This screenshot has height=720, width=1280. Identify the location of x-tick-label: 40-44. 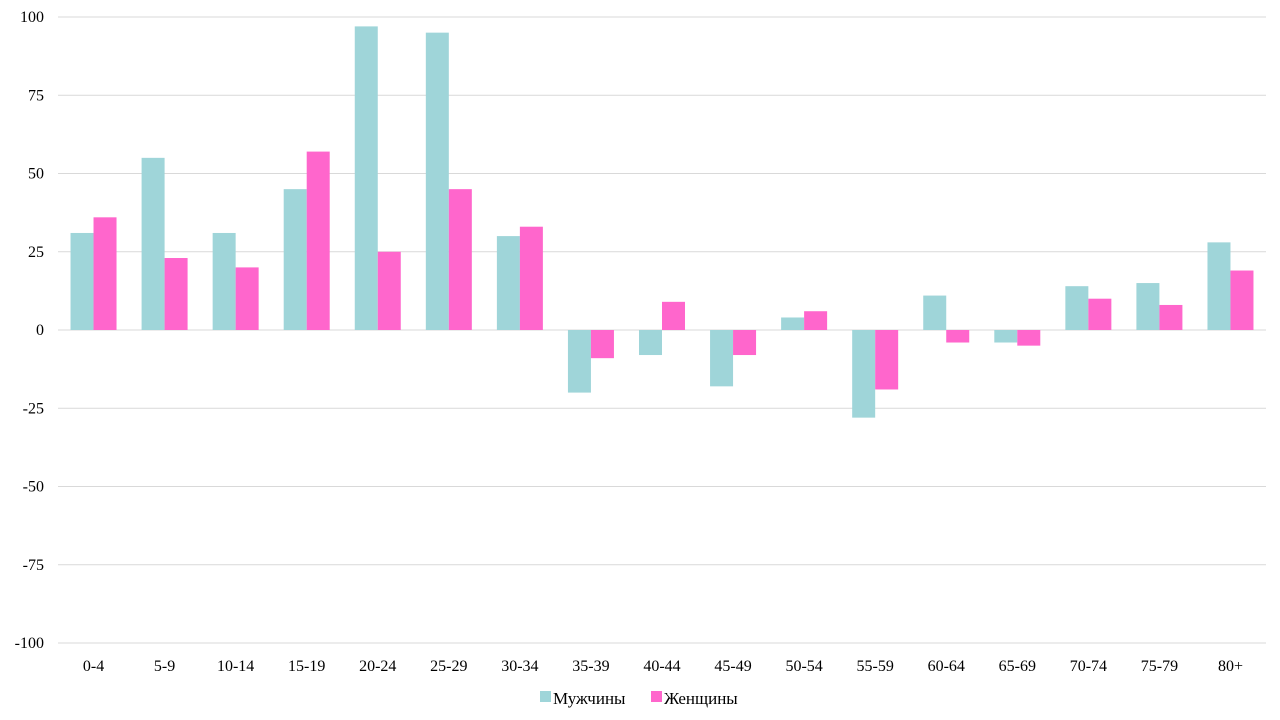
(661, 666).